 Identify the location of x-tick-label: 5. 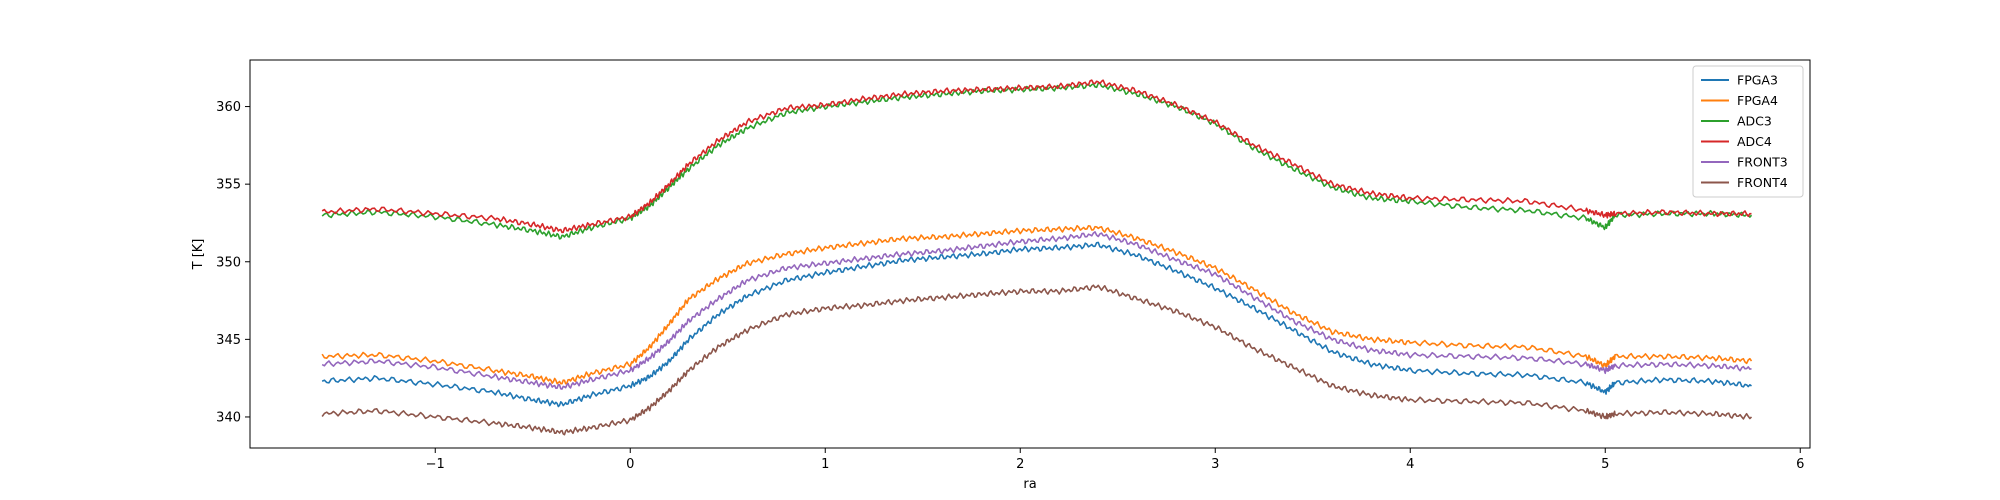
(1605, 464).